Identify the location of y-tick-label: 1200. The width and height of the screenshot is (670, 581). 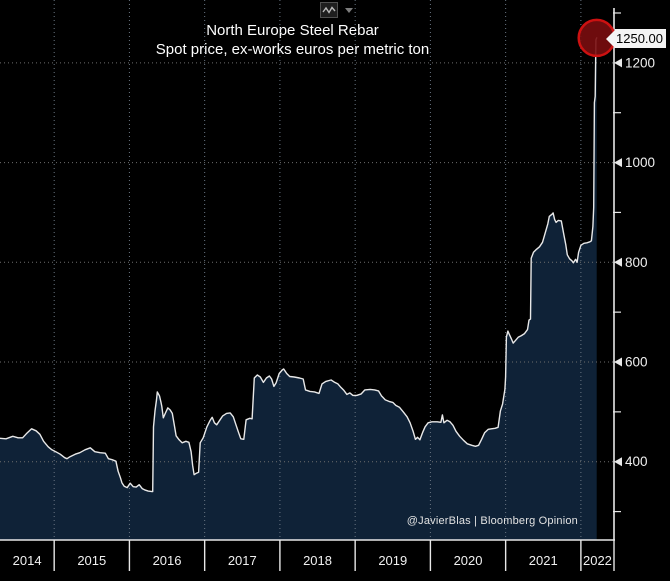
(640, 62).